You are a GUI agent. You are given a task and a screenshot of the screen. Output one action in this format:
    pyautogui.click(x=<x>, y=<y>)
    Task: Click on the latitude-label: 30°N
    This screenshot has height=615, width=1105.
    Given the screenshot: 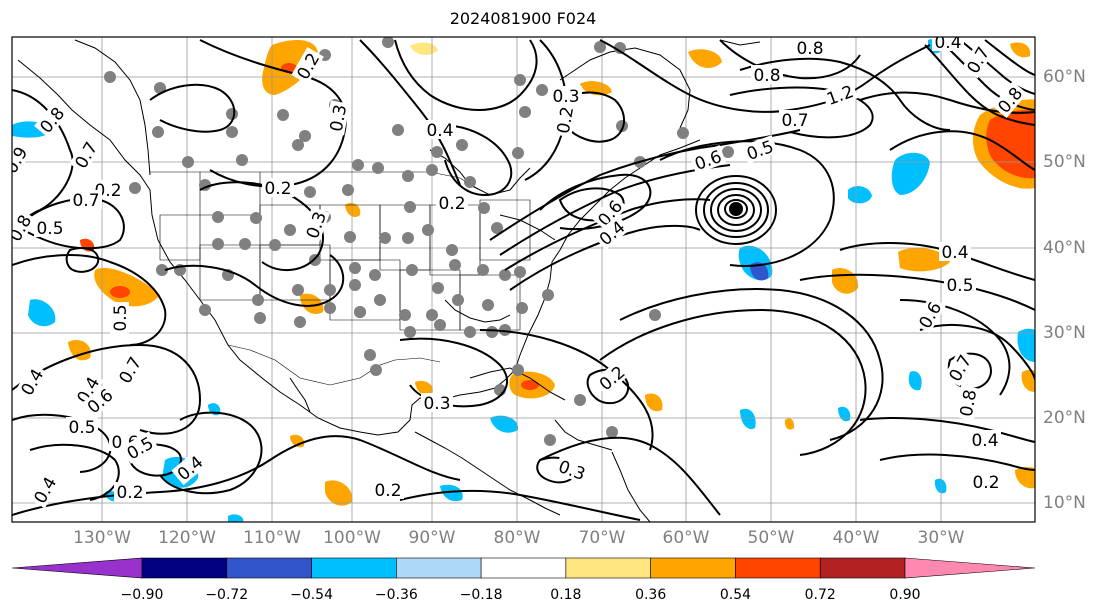 What is the action you would take?
    pyautogui.click(x=1064, y=333)
    